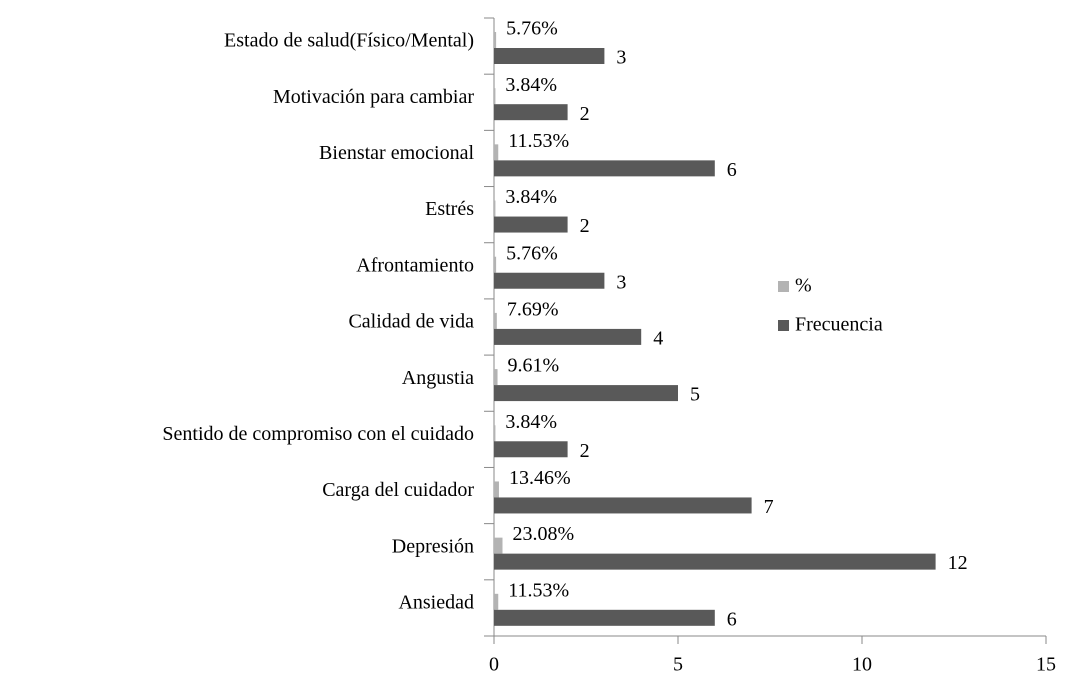  Describe the element at coordinates (373, 97) in the screenshot. I see `category-label: Motivación para cambiar` at that location.